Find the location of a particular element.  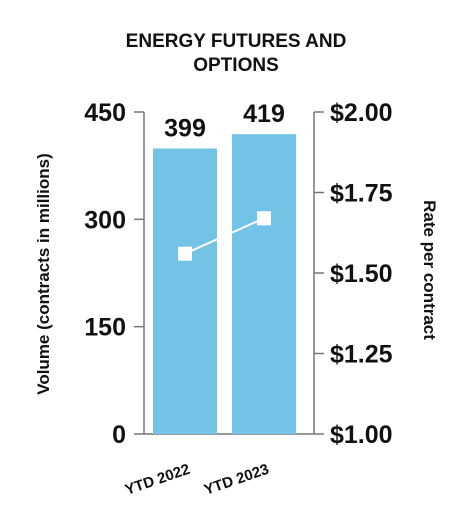

right-tick-label: $1.00 is located at coordinates (361, 435).